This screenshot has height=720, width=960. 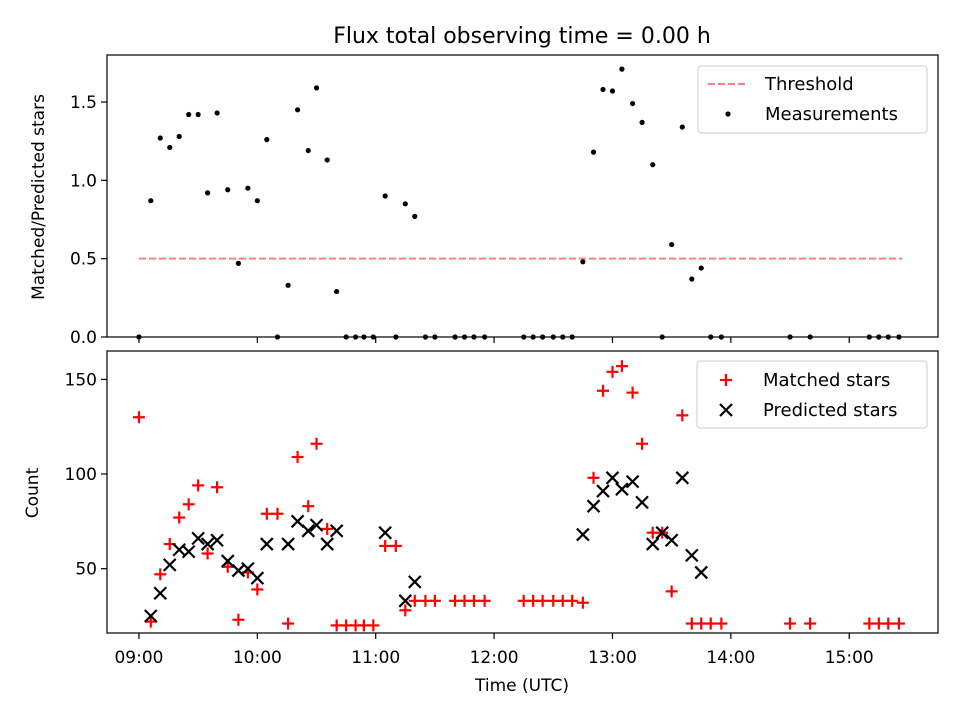 What do you see at coordinates (812, 394) in the screenshot?
I see `bottom-legend-box` at bounding box center [812, 394].